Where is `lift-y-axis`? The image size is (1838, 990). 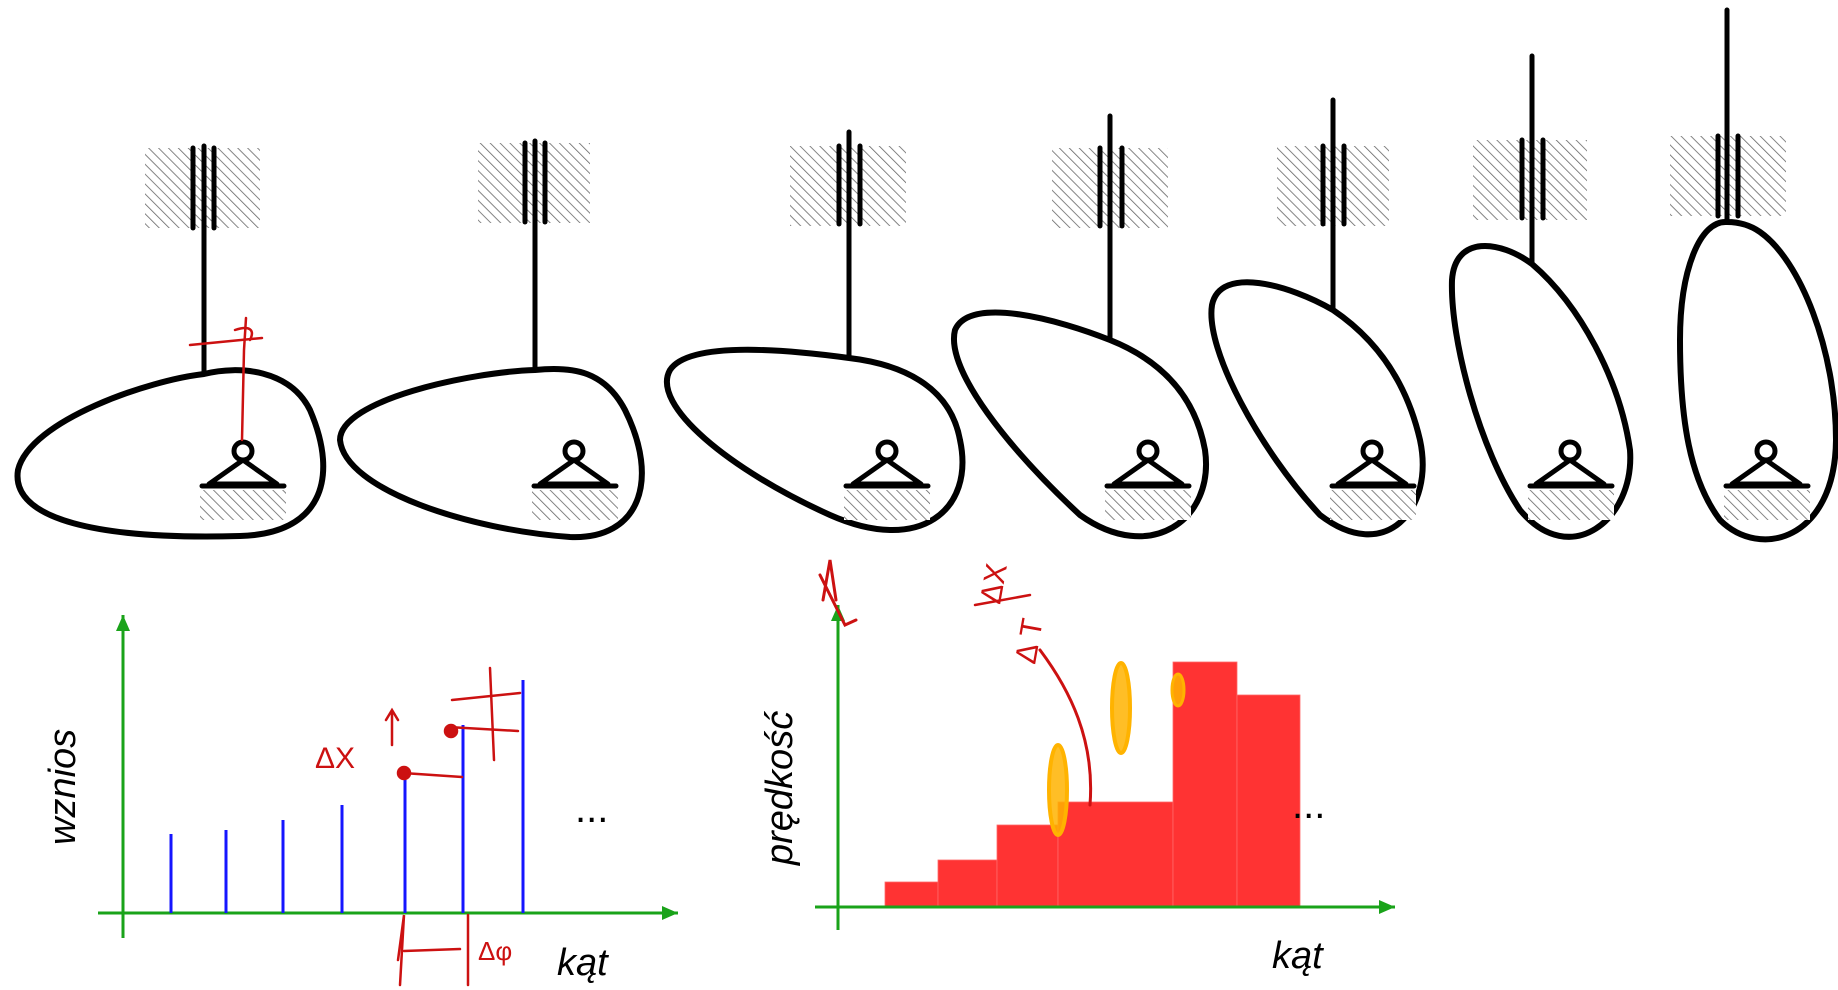 lift-y-axis is located at coordinates (123, 776).